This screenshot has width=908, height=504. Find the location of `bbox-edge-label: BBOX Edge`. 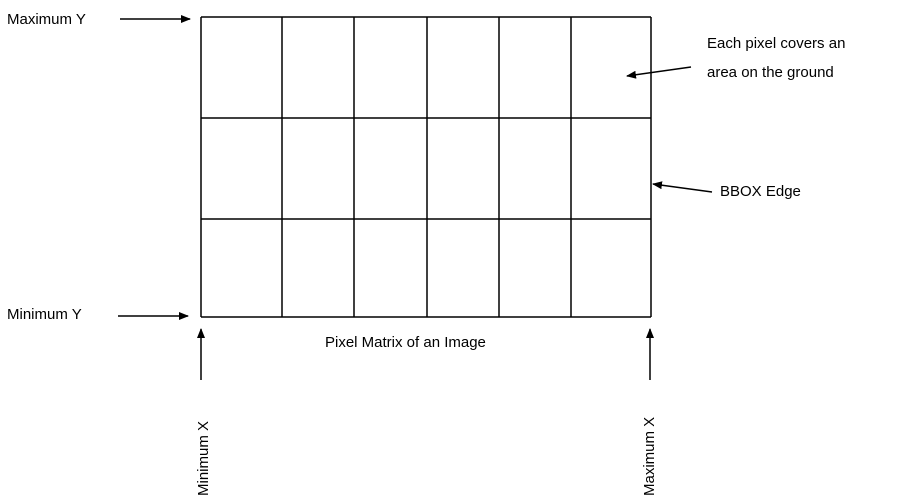

bbox-edge-label: BBOX Edge is located at coordinates (760, 191).